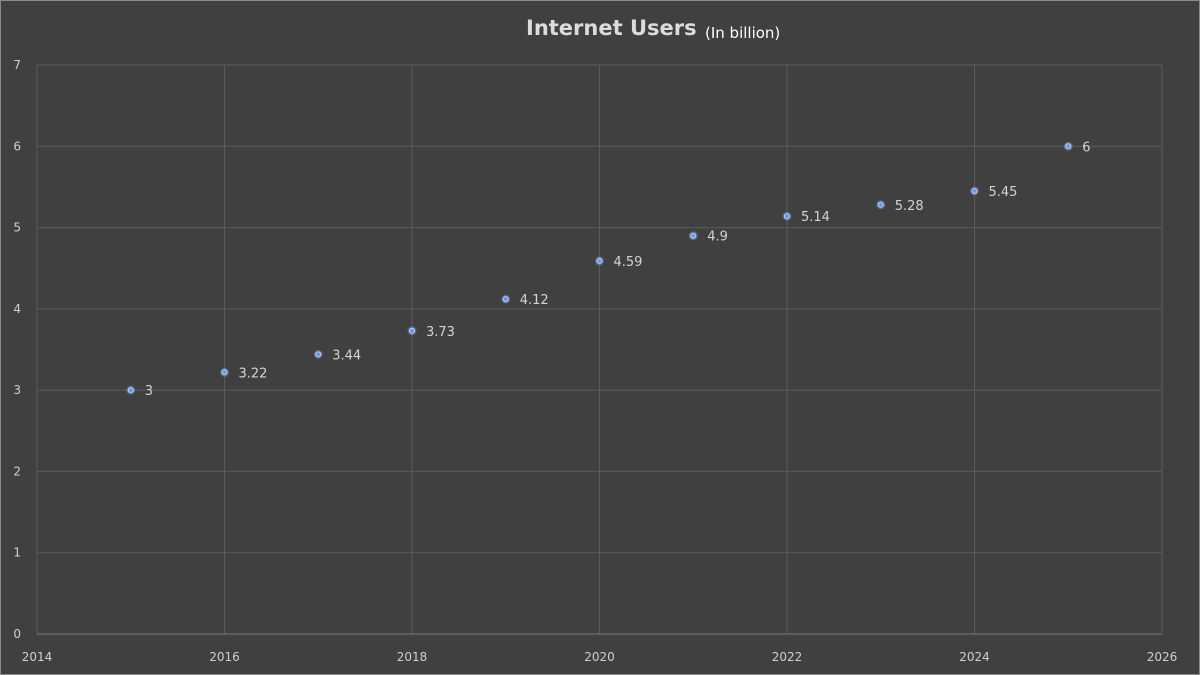  Describe the element at coordinates (534, 300) in the screenshot. I see `data-label: 4.12` at that location.